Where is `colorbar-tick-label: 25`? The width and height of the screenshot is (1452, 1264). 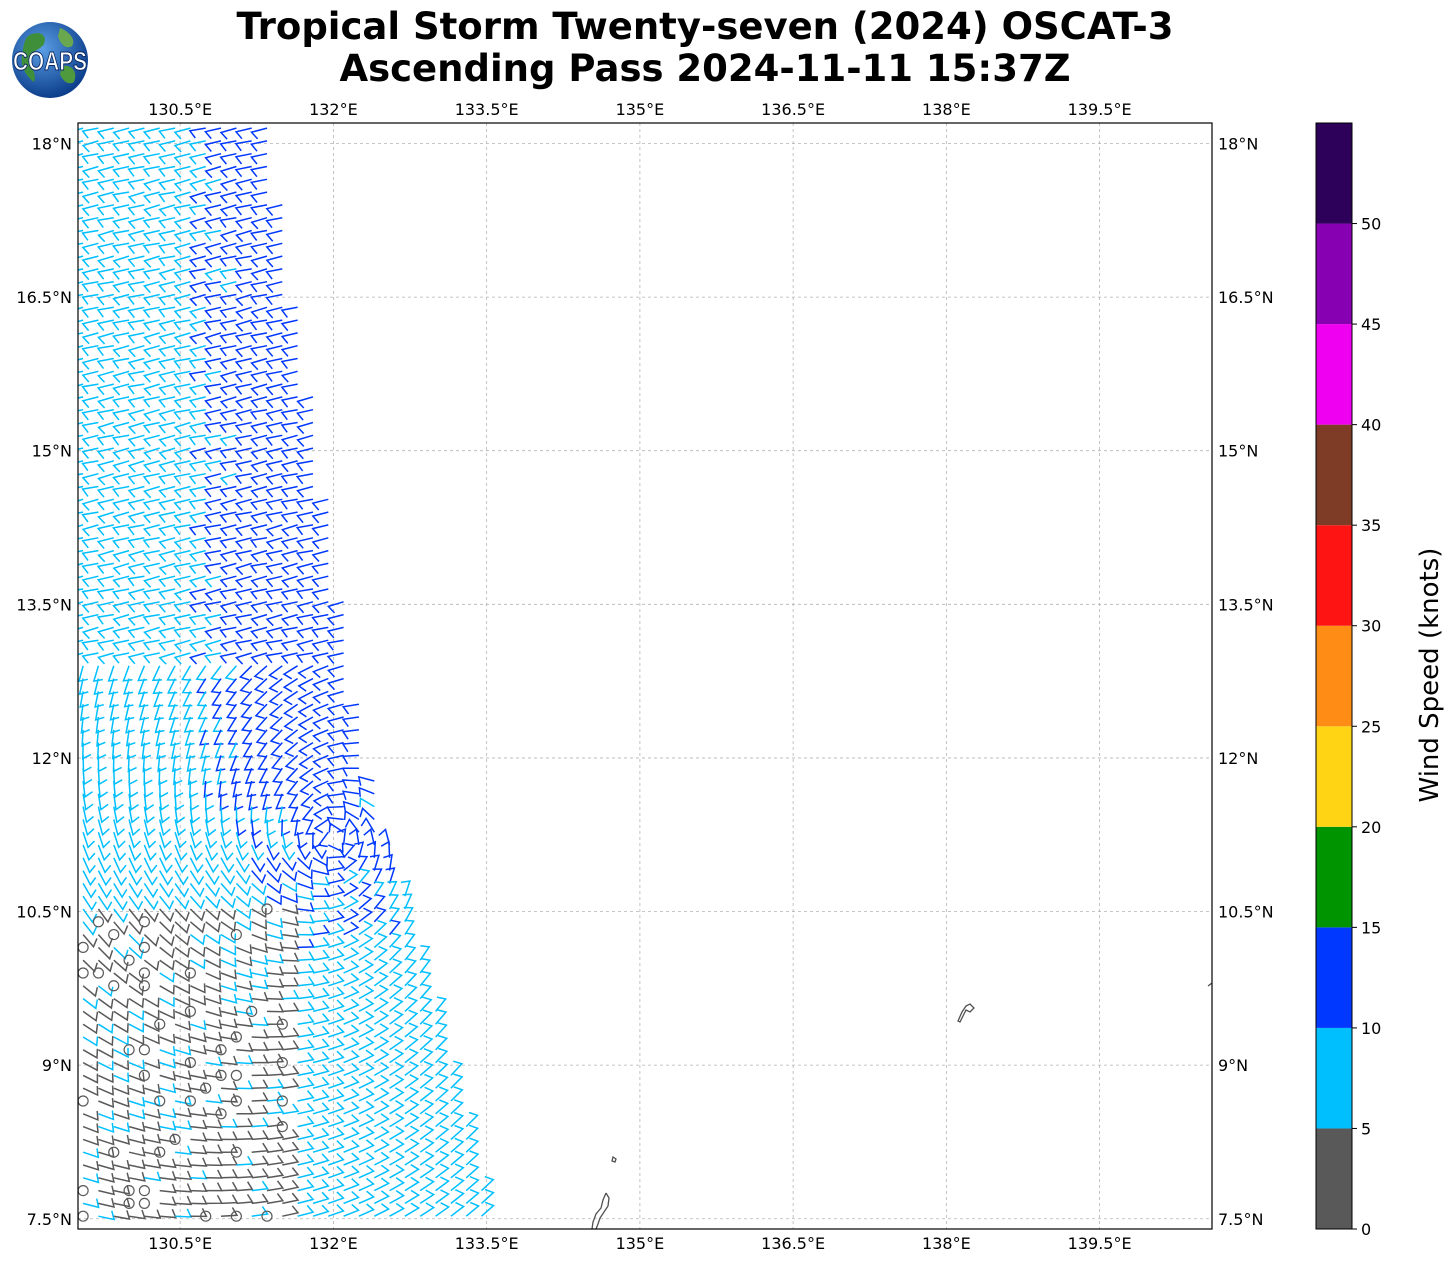
colorbar-tick-label: 25 is located at coordinates (1371, 726).